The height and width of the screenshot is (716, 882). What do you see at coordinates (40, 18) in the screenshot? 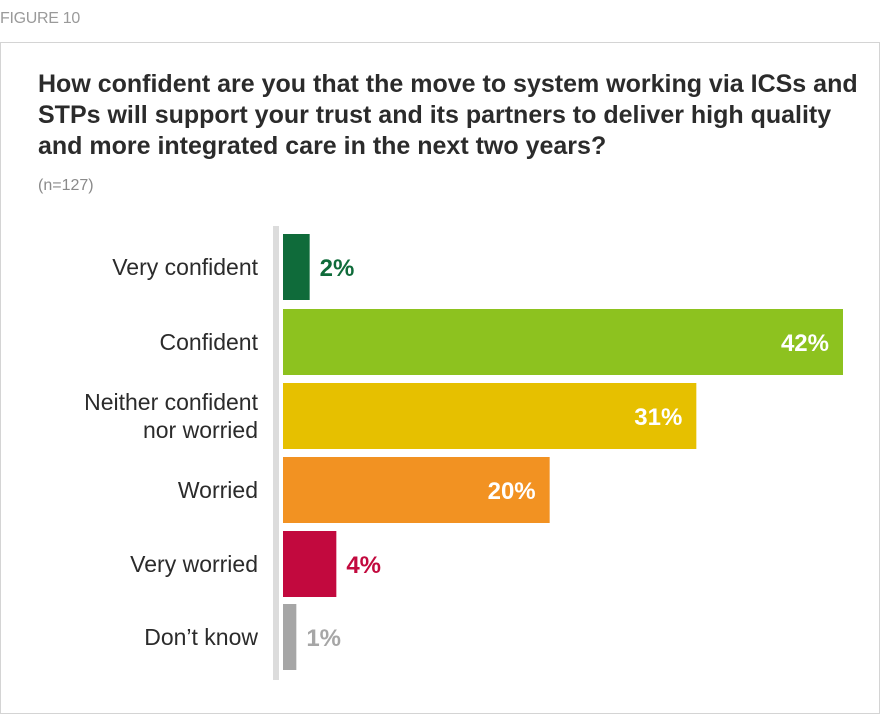
I see `figure-label: FIGURE 10` at bounding box center [40, 18].